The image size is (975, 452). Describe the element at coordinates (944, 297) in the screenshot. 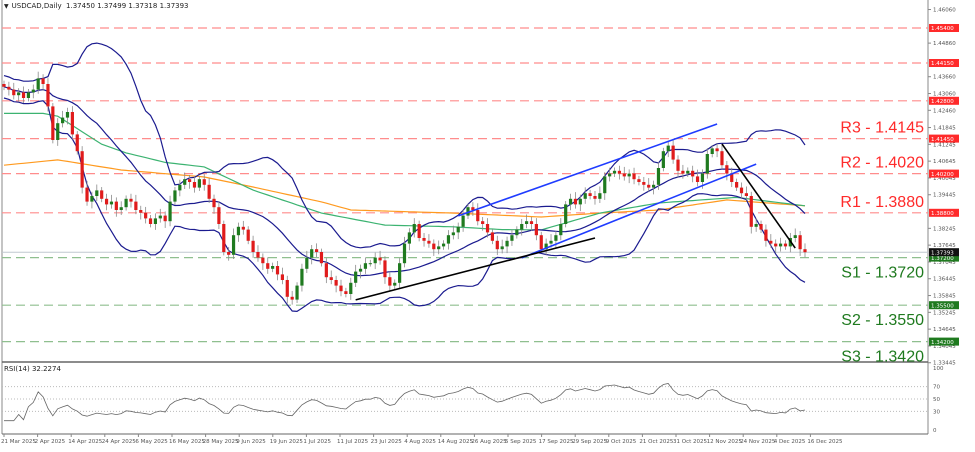

I see `price-tick-label: 1.35845` at that location.